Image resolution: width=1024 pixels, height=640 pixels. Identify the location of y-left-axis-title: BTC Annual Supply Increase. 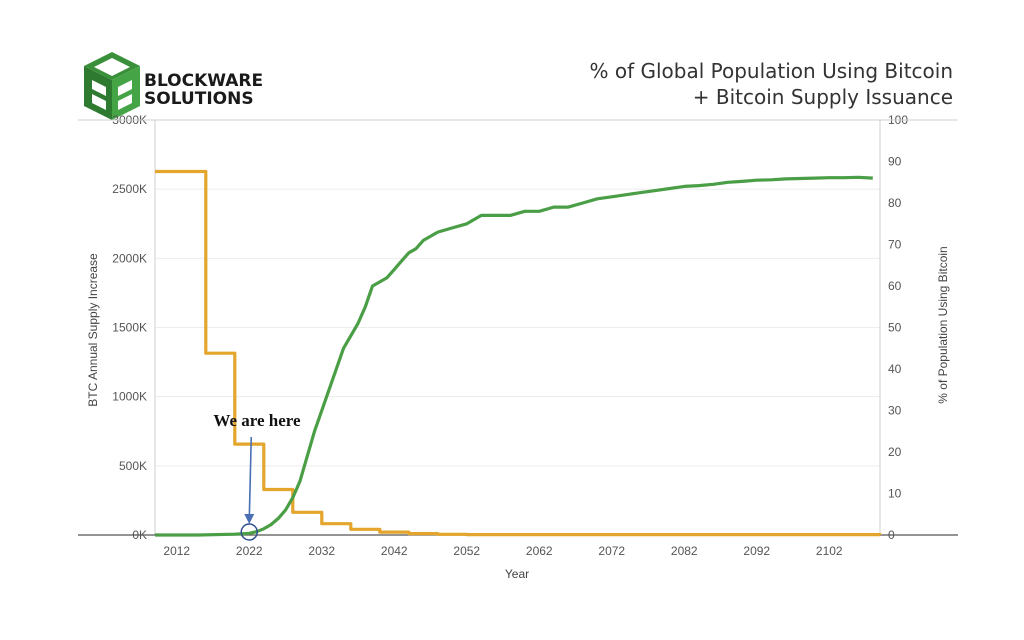
(93, 330).